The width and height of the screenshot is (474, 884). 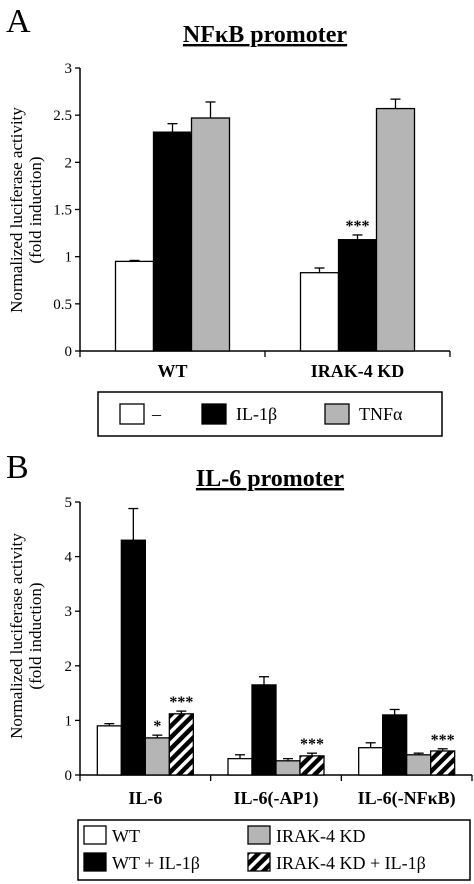 I want to click on legend-label-irak4kd: IRAK-4 KD, so click(x=321, y=836).